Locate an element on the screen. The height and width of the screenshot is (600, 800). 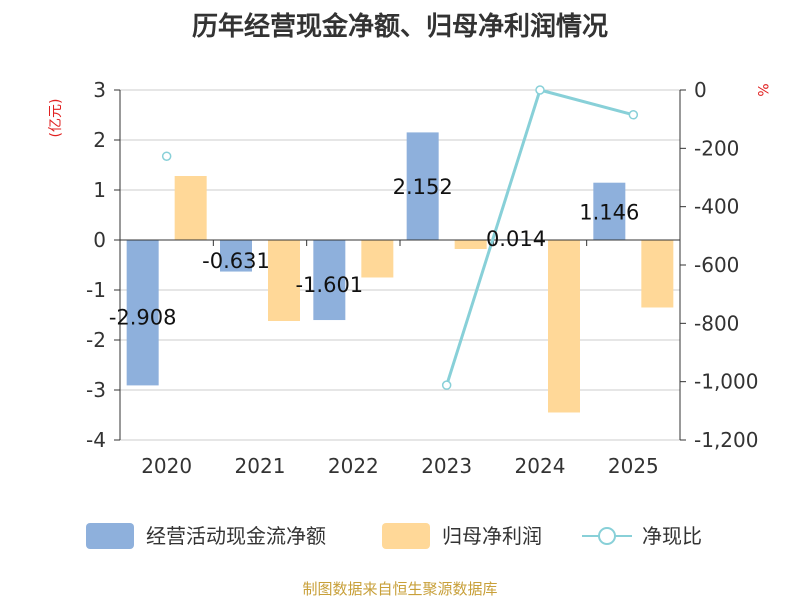
legend-swatch-operating-cashflow is located at coordinates (110, 536).